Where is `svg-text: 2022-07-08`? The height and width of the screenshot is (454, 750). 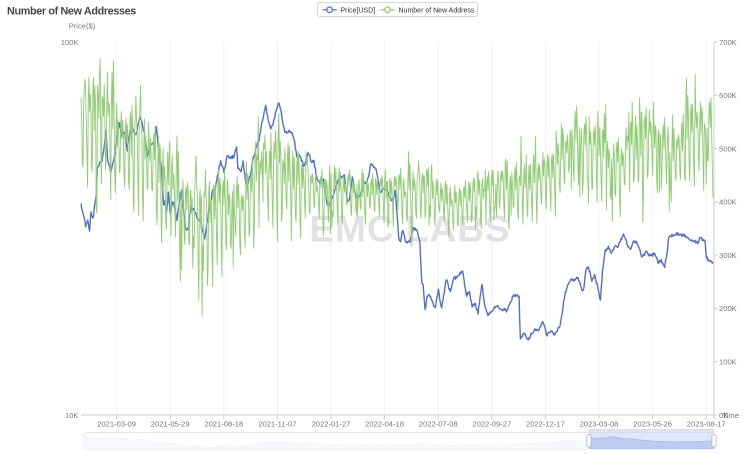
svg-text: 2022-07-08 is located at coordinates (438, 424).